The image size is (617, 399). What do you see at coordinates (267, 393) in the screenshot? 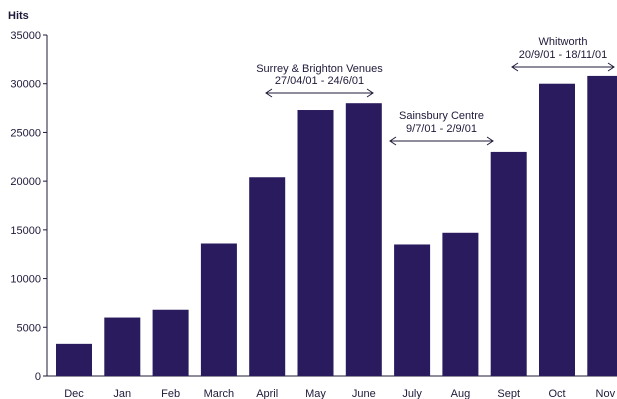
I see `category-label: April` at bounding box center [267, 393].